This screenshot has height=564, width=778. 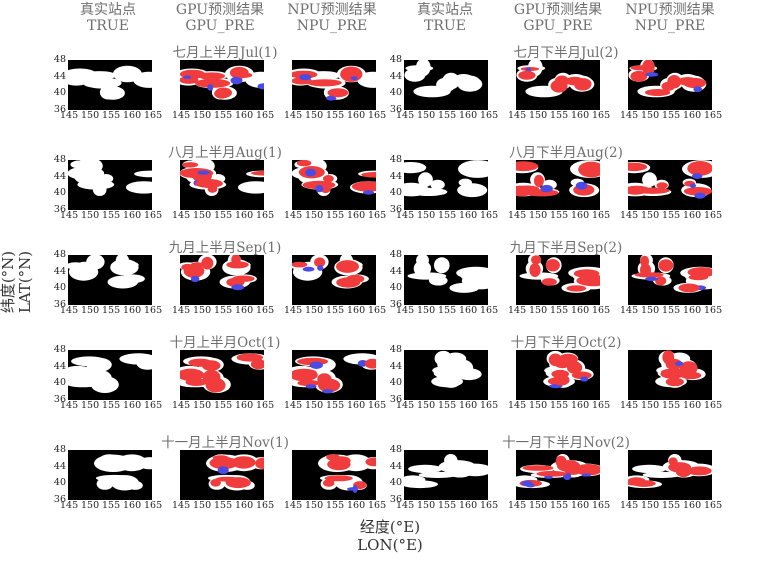 What do you see at coordinates (395, 483) in the screenshot?
I see `y-tick-label: 40` at bounding box center [395, 483].